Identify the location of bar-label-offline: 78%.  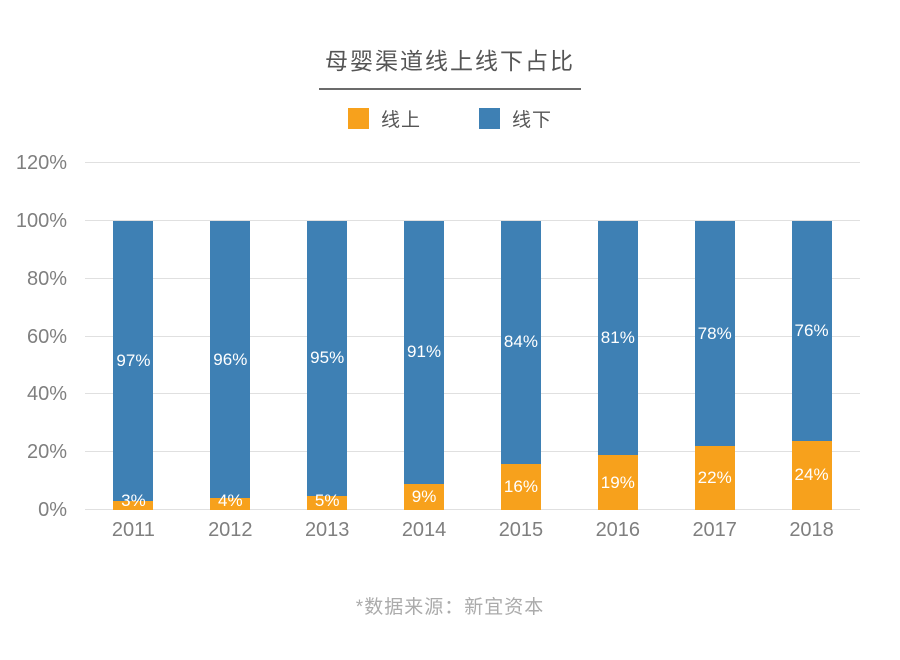
(714, 333).